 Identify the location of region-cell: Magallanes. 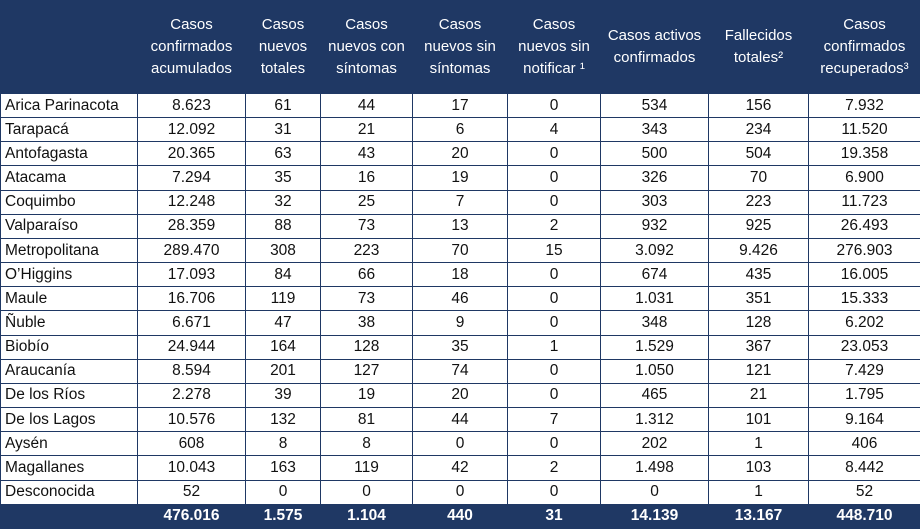
(69, 468).